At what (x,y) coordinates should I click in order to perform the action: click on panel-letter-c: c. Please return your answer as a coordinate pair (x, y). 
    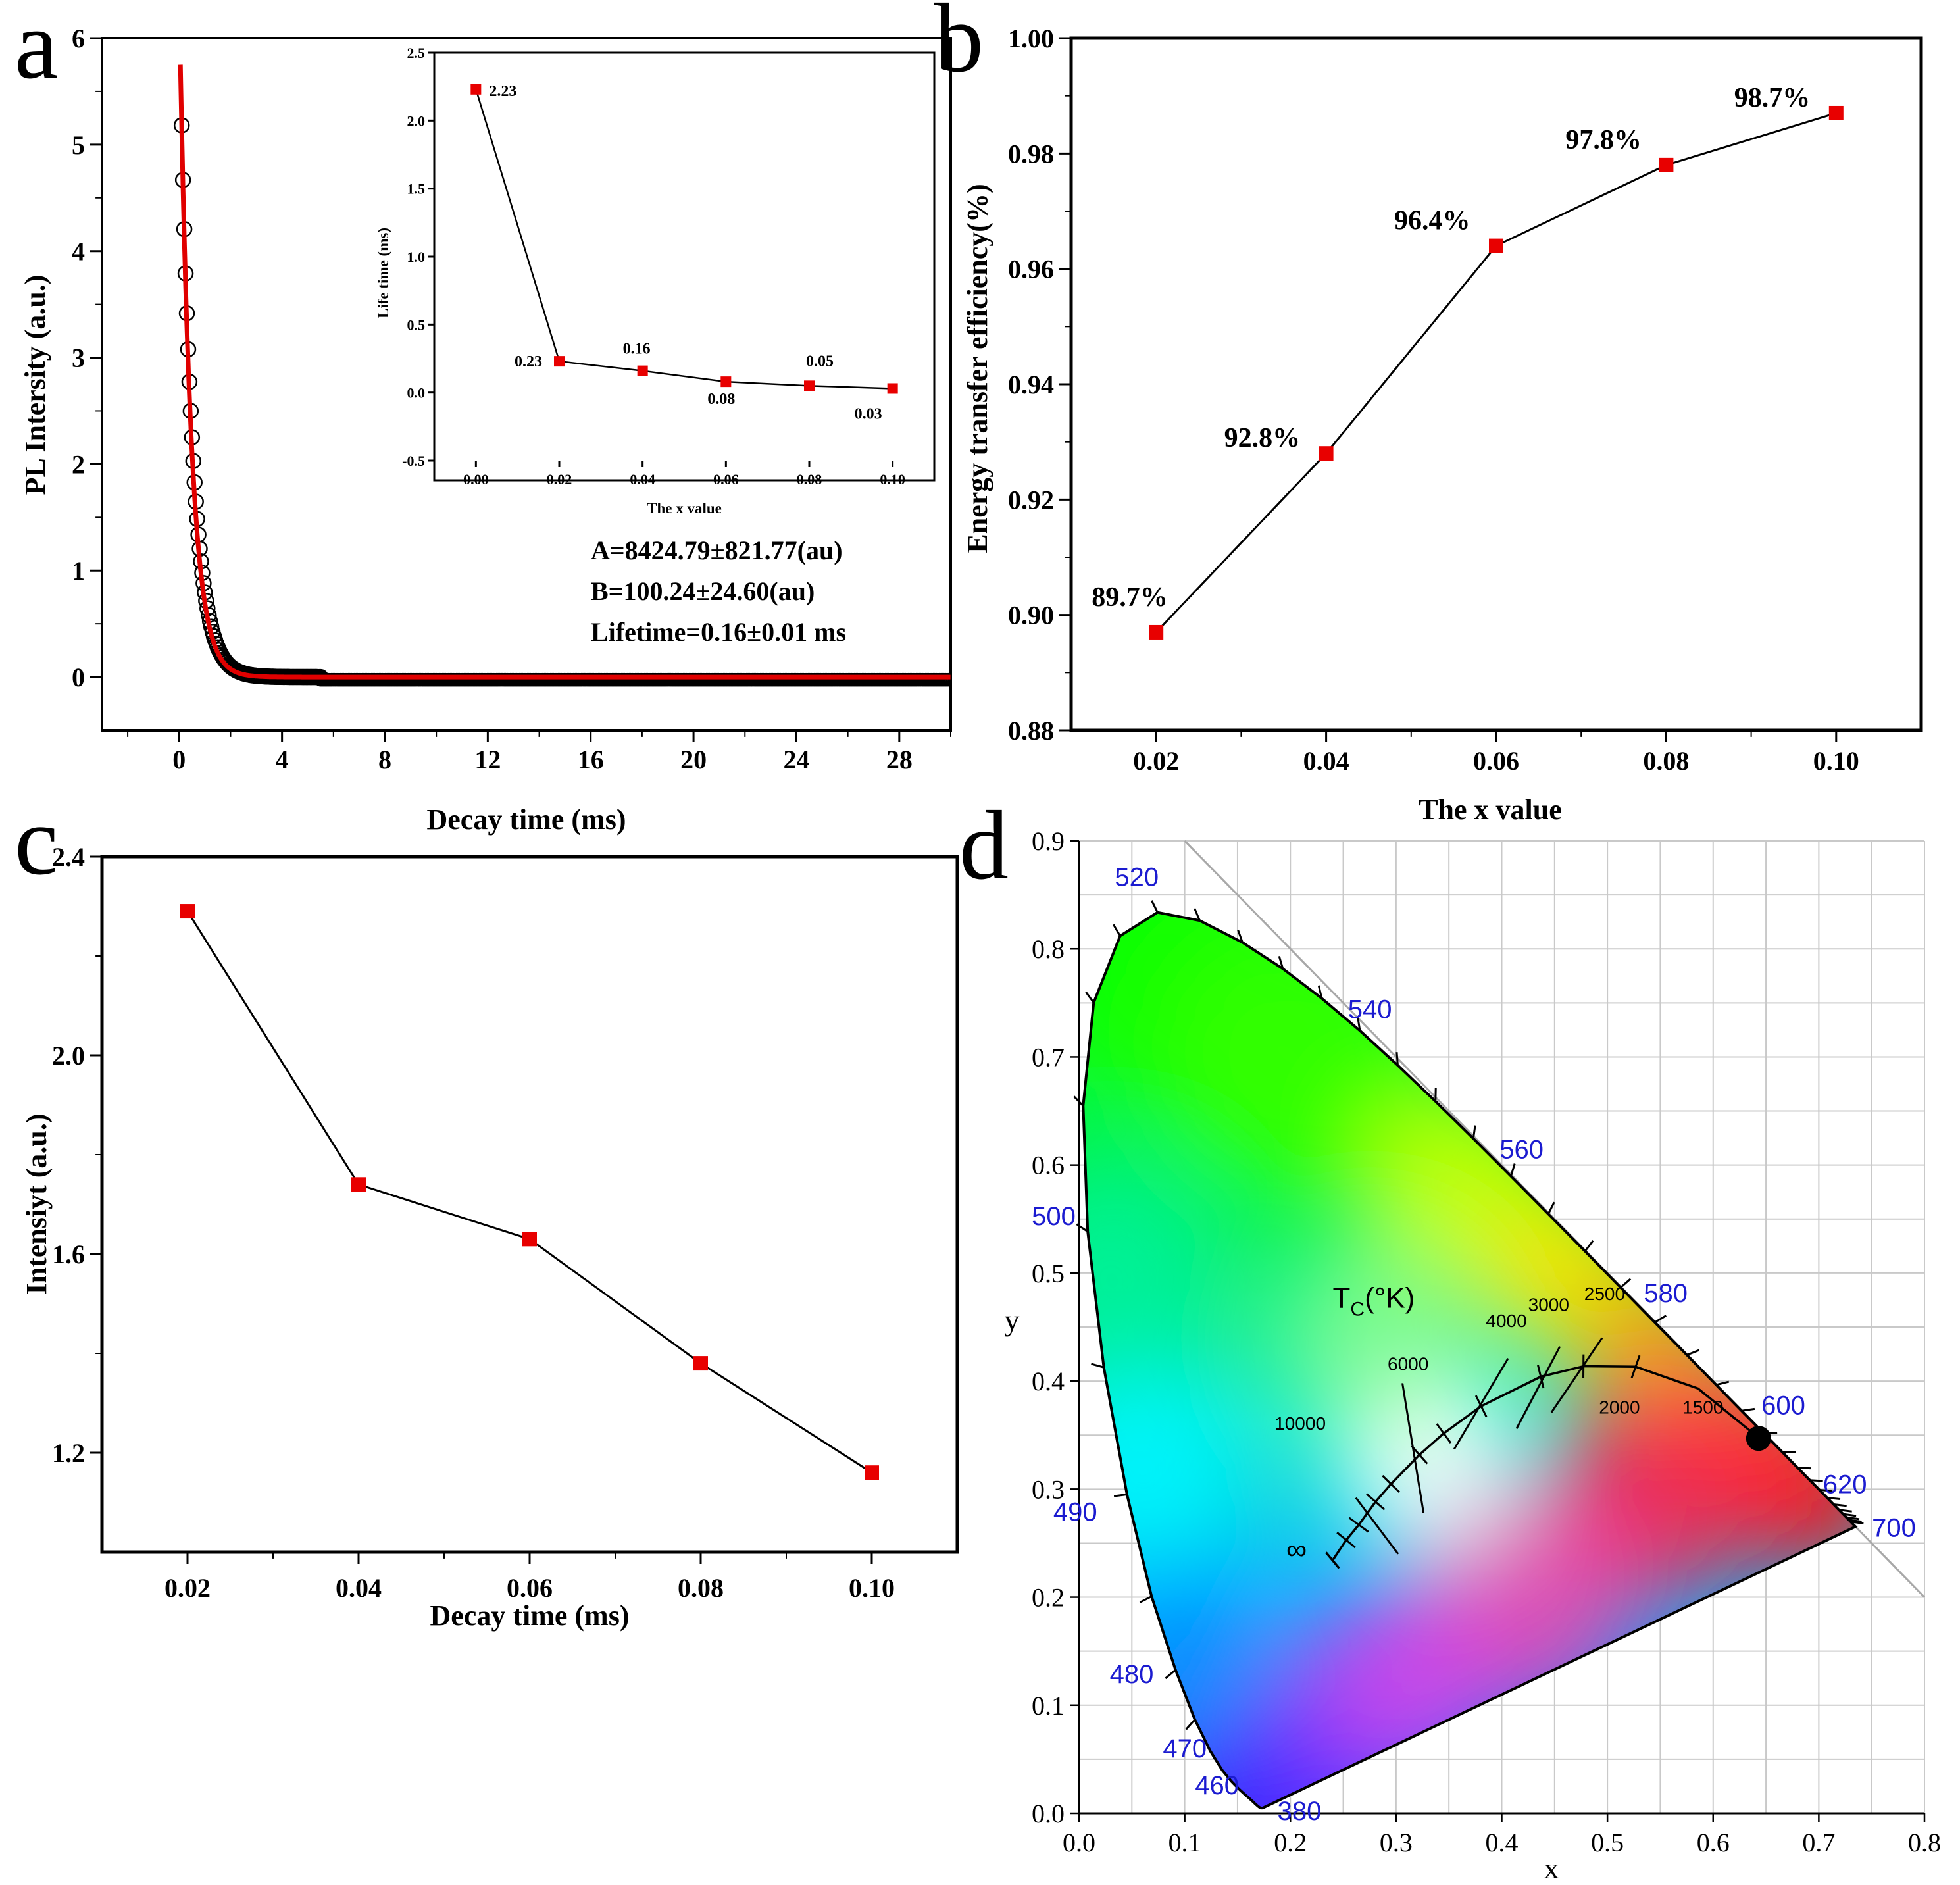
    Looking at the image, I should click on (36, 840).